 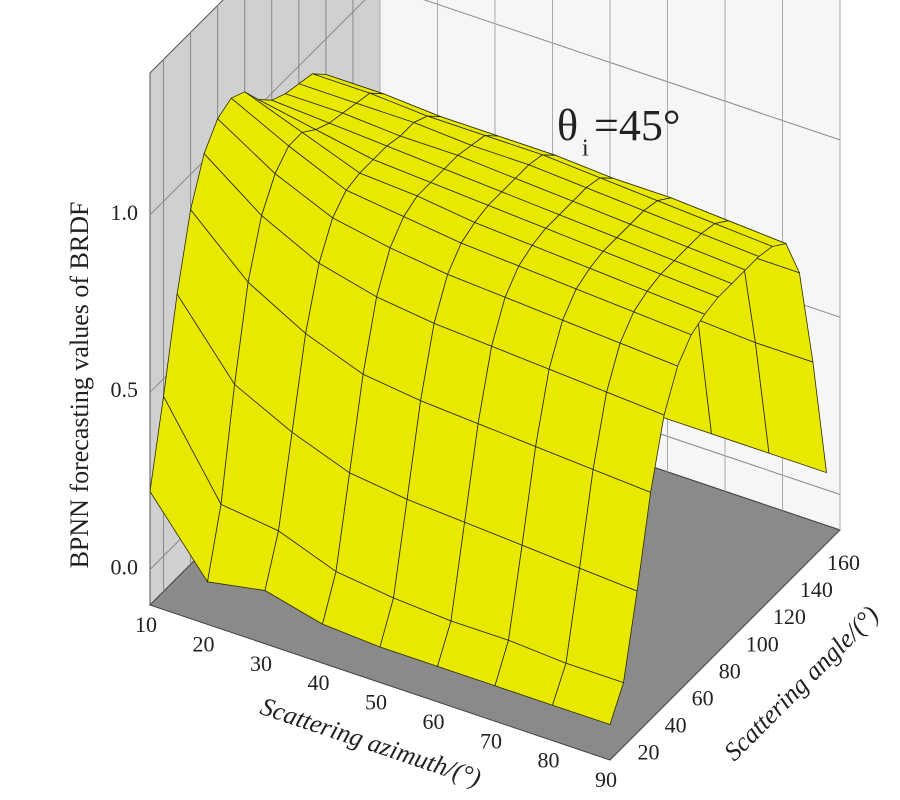 What do you see at coordinates (125, 567) in the screenshot?
I see `z-tick-label: 0.0` at bounding box center [125, 567].